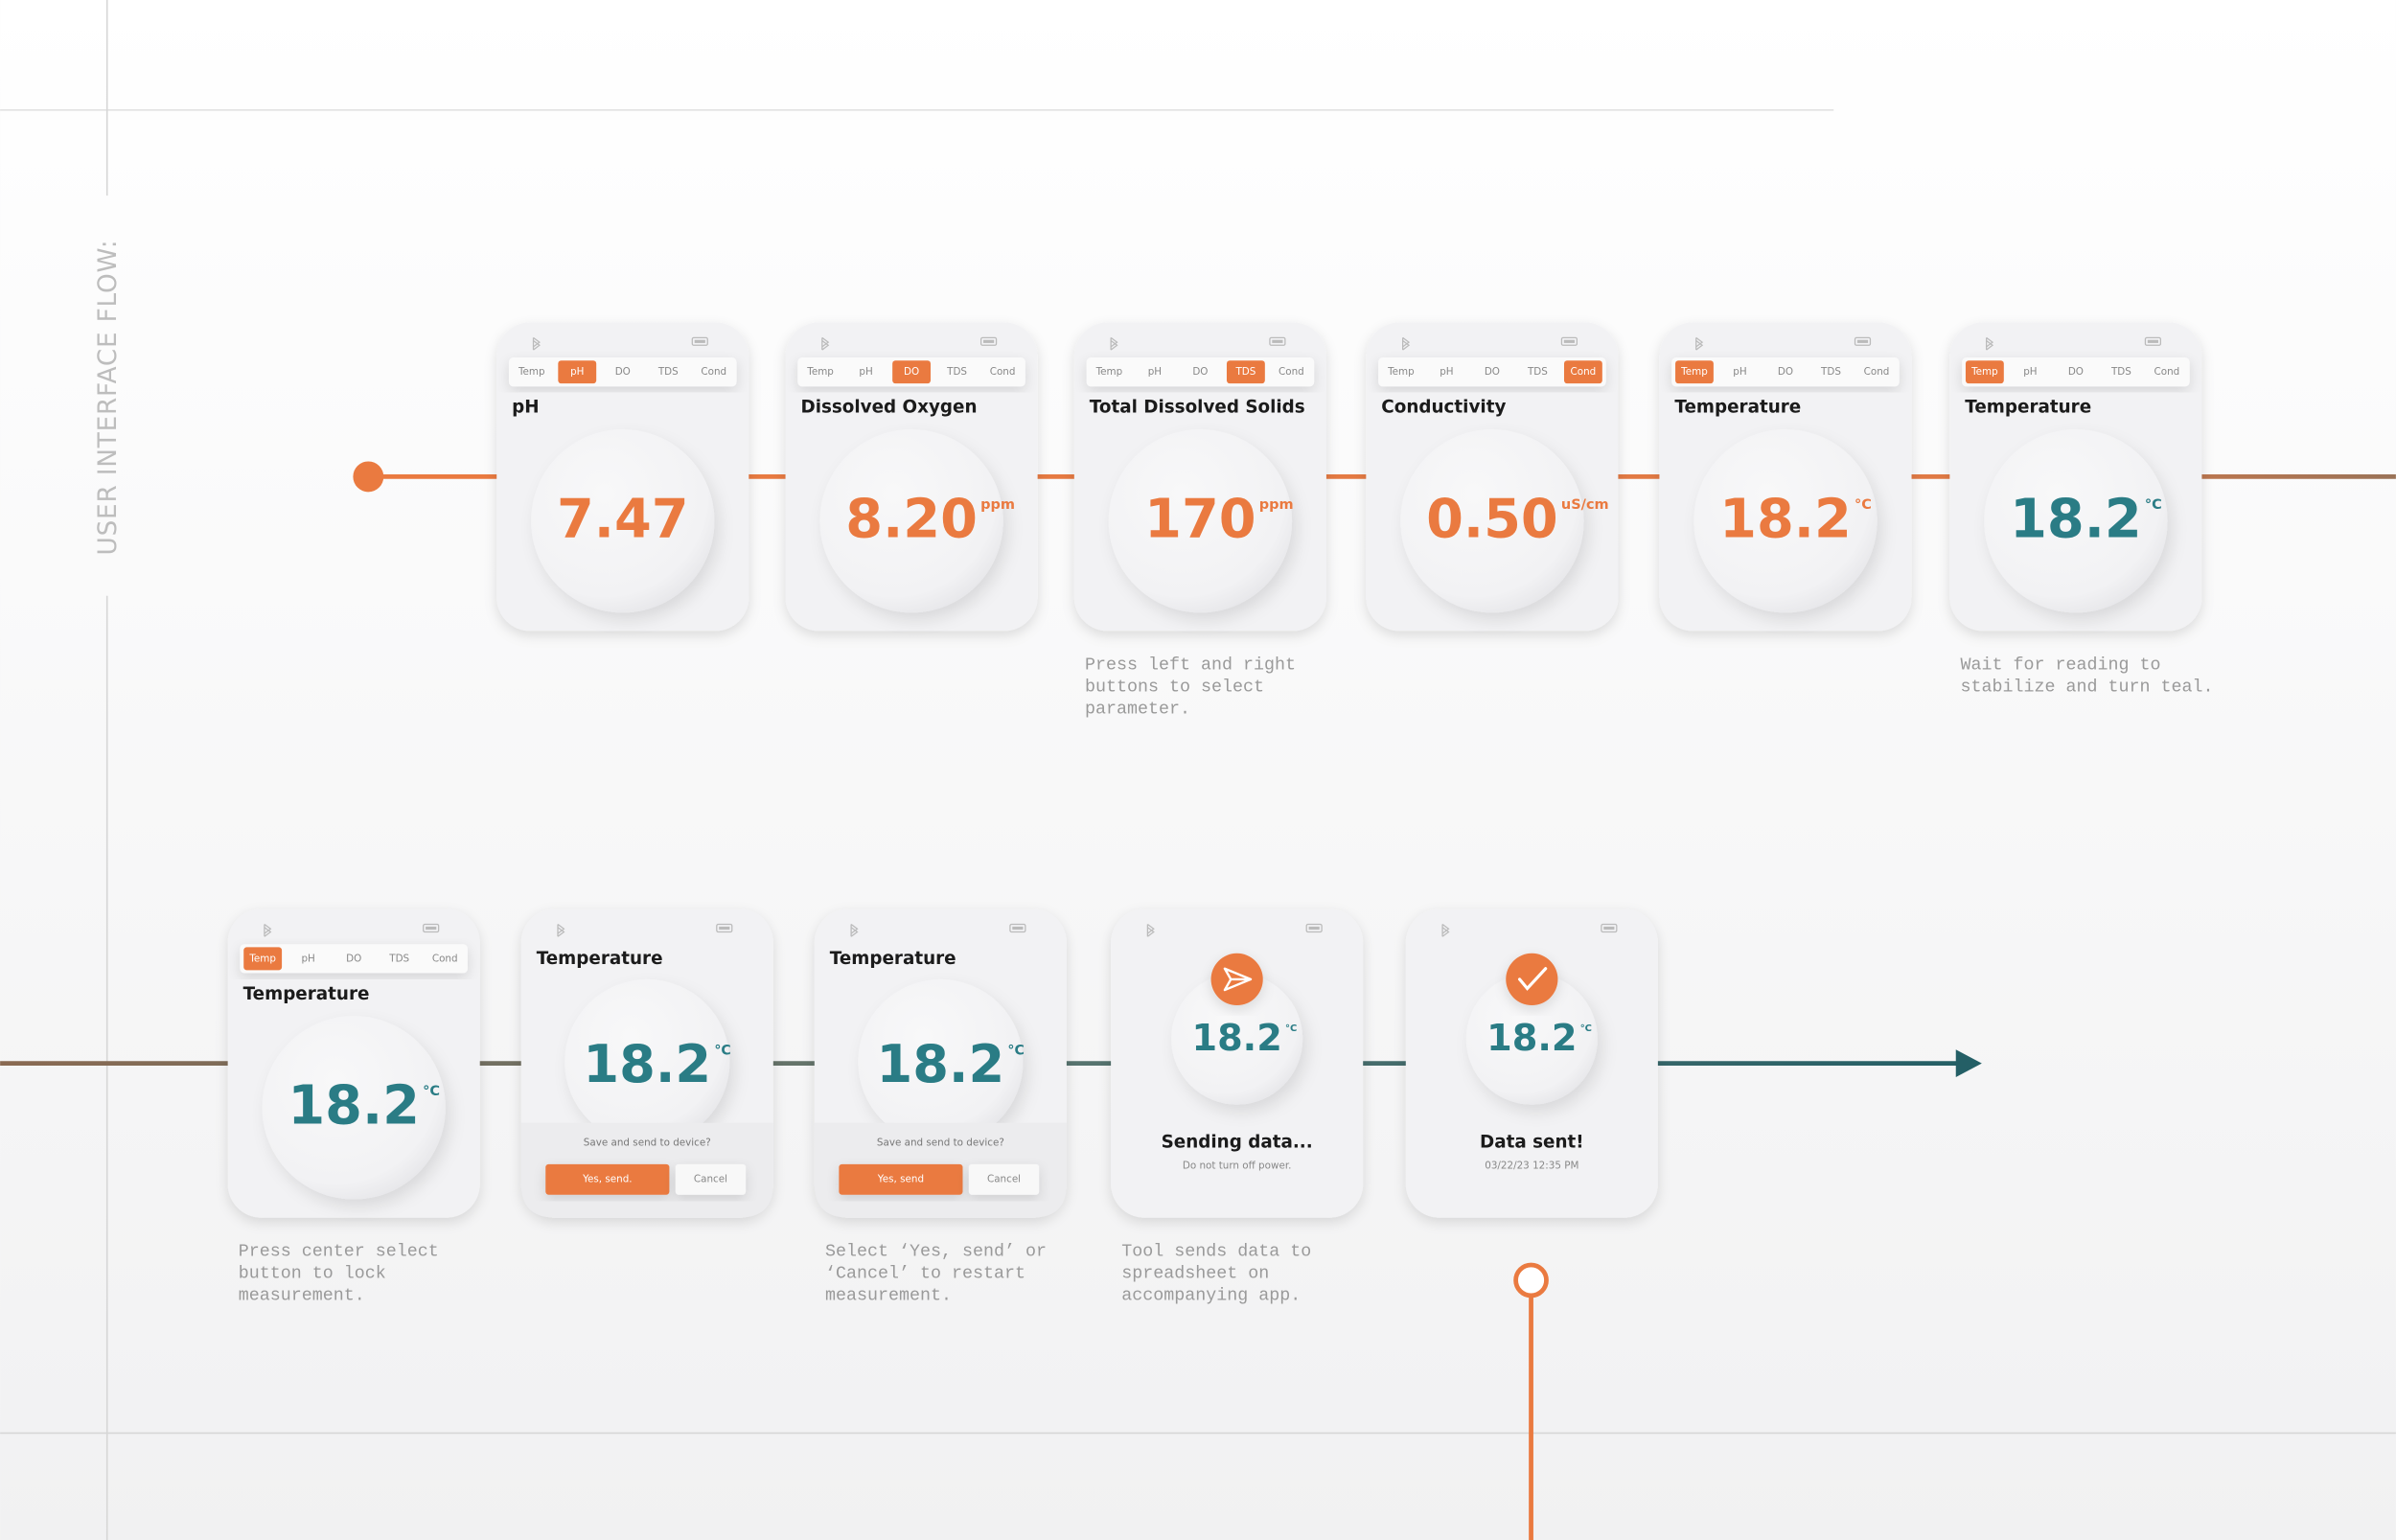  What do you see at coordinates (1216, 1252) in the screenshot?
I see `step-note: Tool sends data to` at bounding box center [1216, 1252].